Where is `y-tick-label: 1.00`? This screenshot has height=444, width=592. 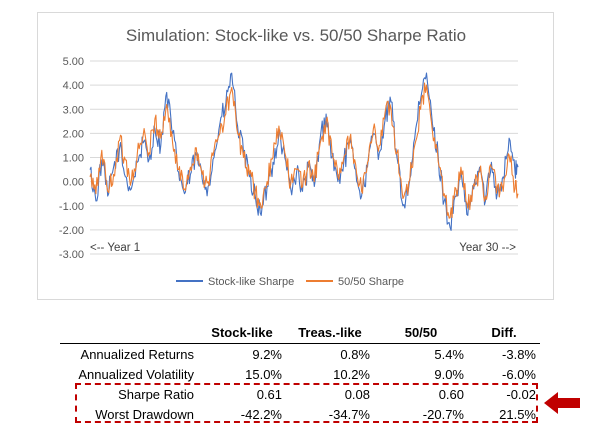
y-tick-label: 1.00 is located at coordinates (73, 159).